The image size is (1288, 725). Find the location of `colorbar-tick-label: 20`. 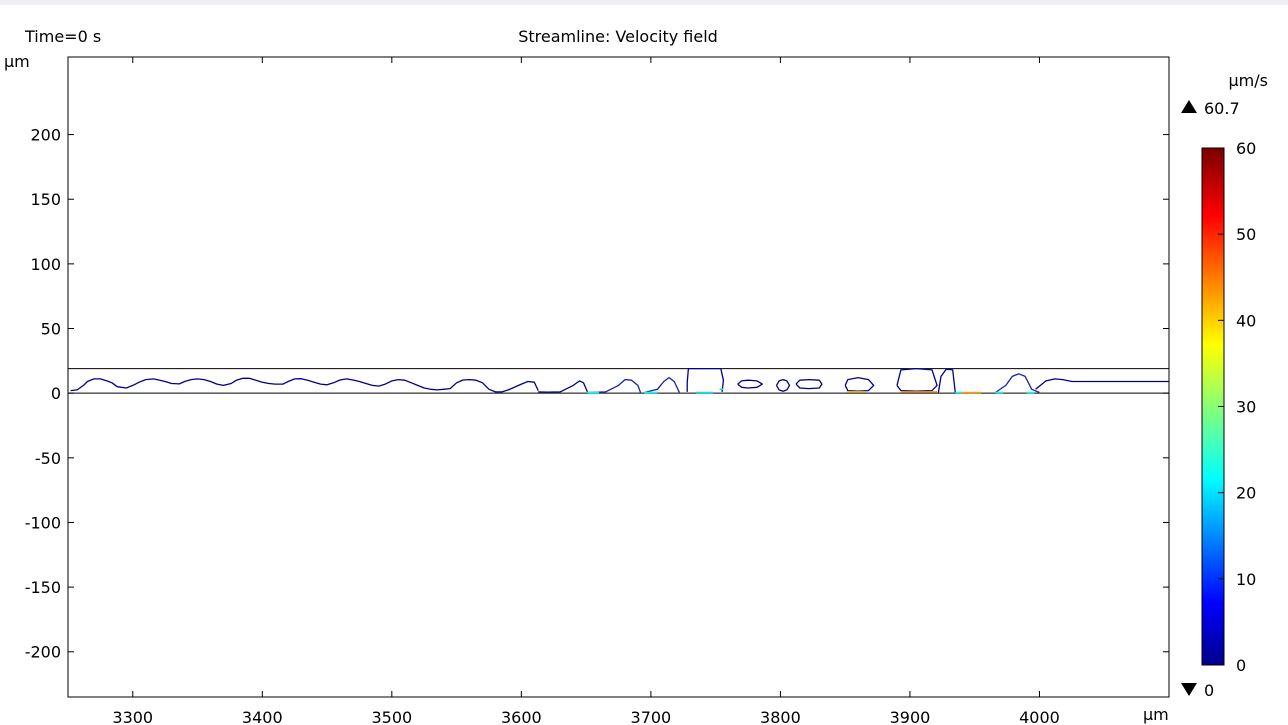

colorbar-tick-label: 20 is located at coordinates (1246, 493).